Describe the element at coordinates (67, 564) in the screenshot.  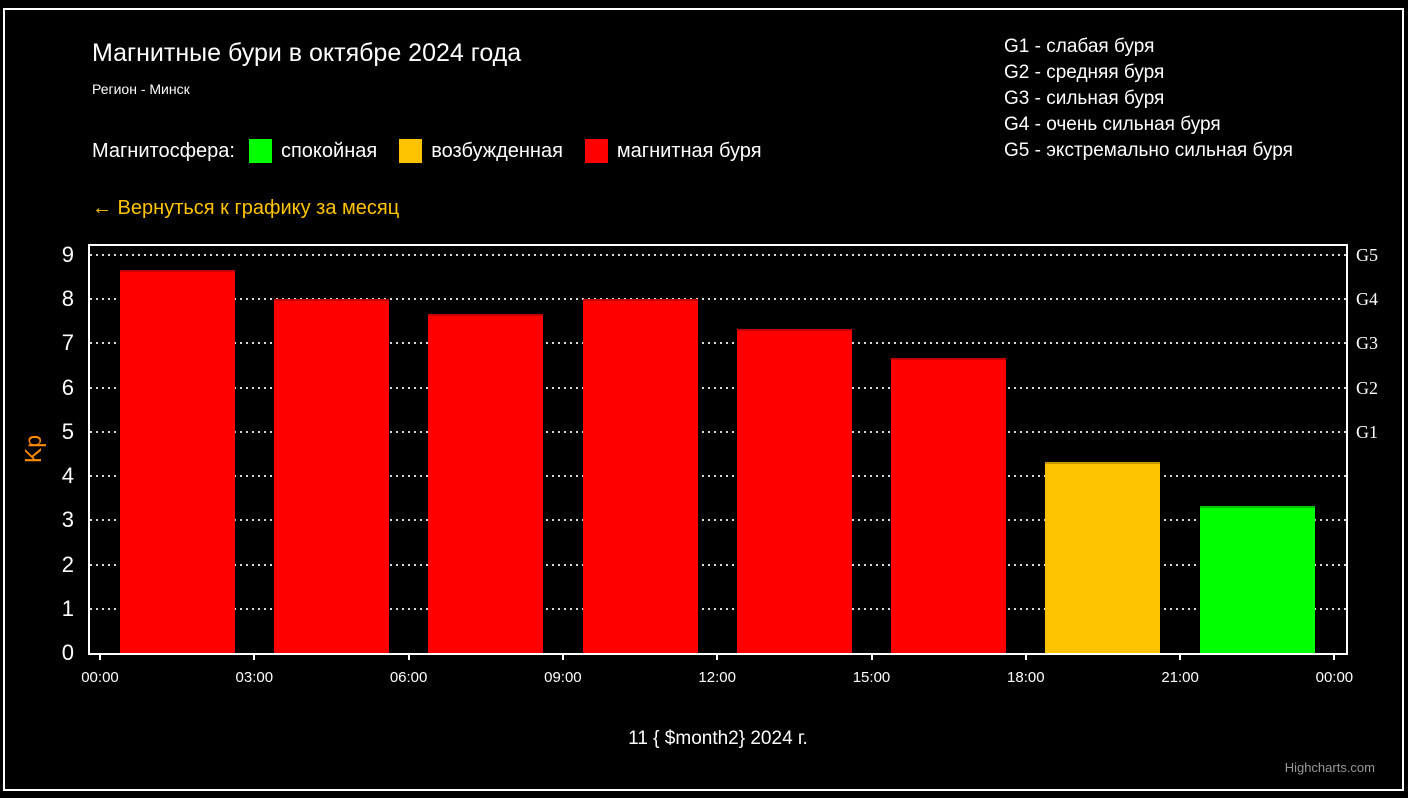
I see `y-axis-label: 2` at that location.